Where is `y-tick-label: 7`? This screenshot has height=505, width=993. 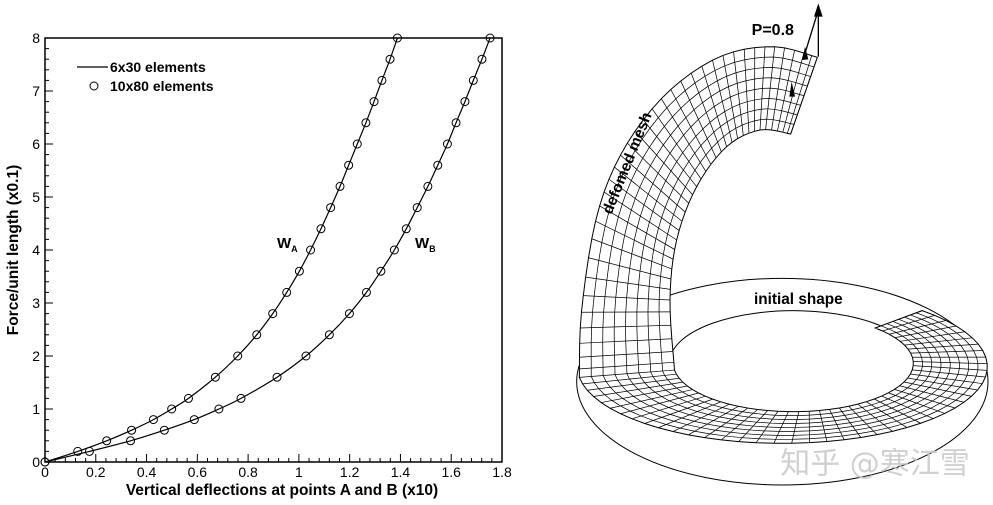
y-tick-label: 7 is located at coordinates (36, 91).